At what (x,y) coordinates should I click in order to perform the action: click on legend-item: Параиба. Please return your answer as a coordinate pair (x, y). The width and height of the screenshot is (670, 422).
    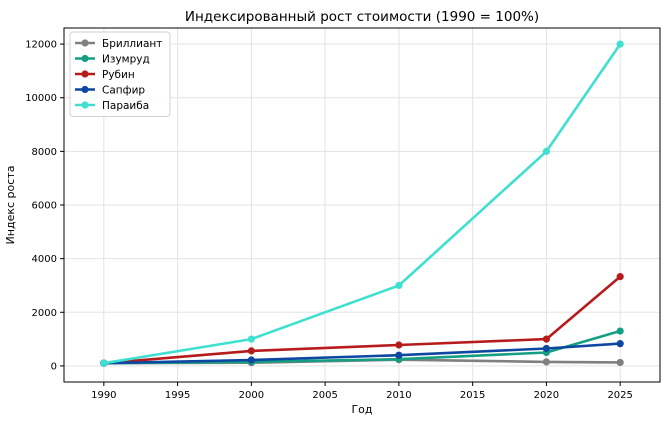
    Looking at the image, I should click on (112, 106).